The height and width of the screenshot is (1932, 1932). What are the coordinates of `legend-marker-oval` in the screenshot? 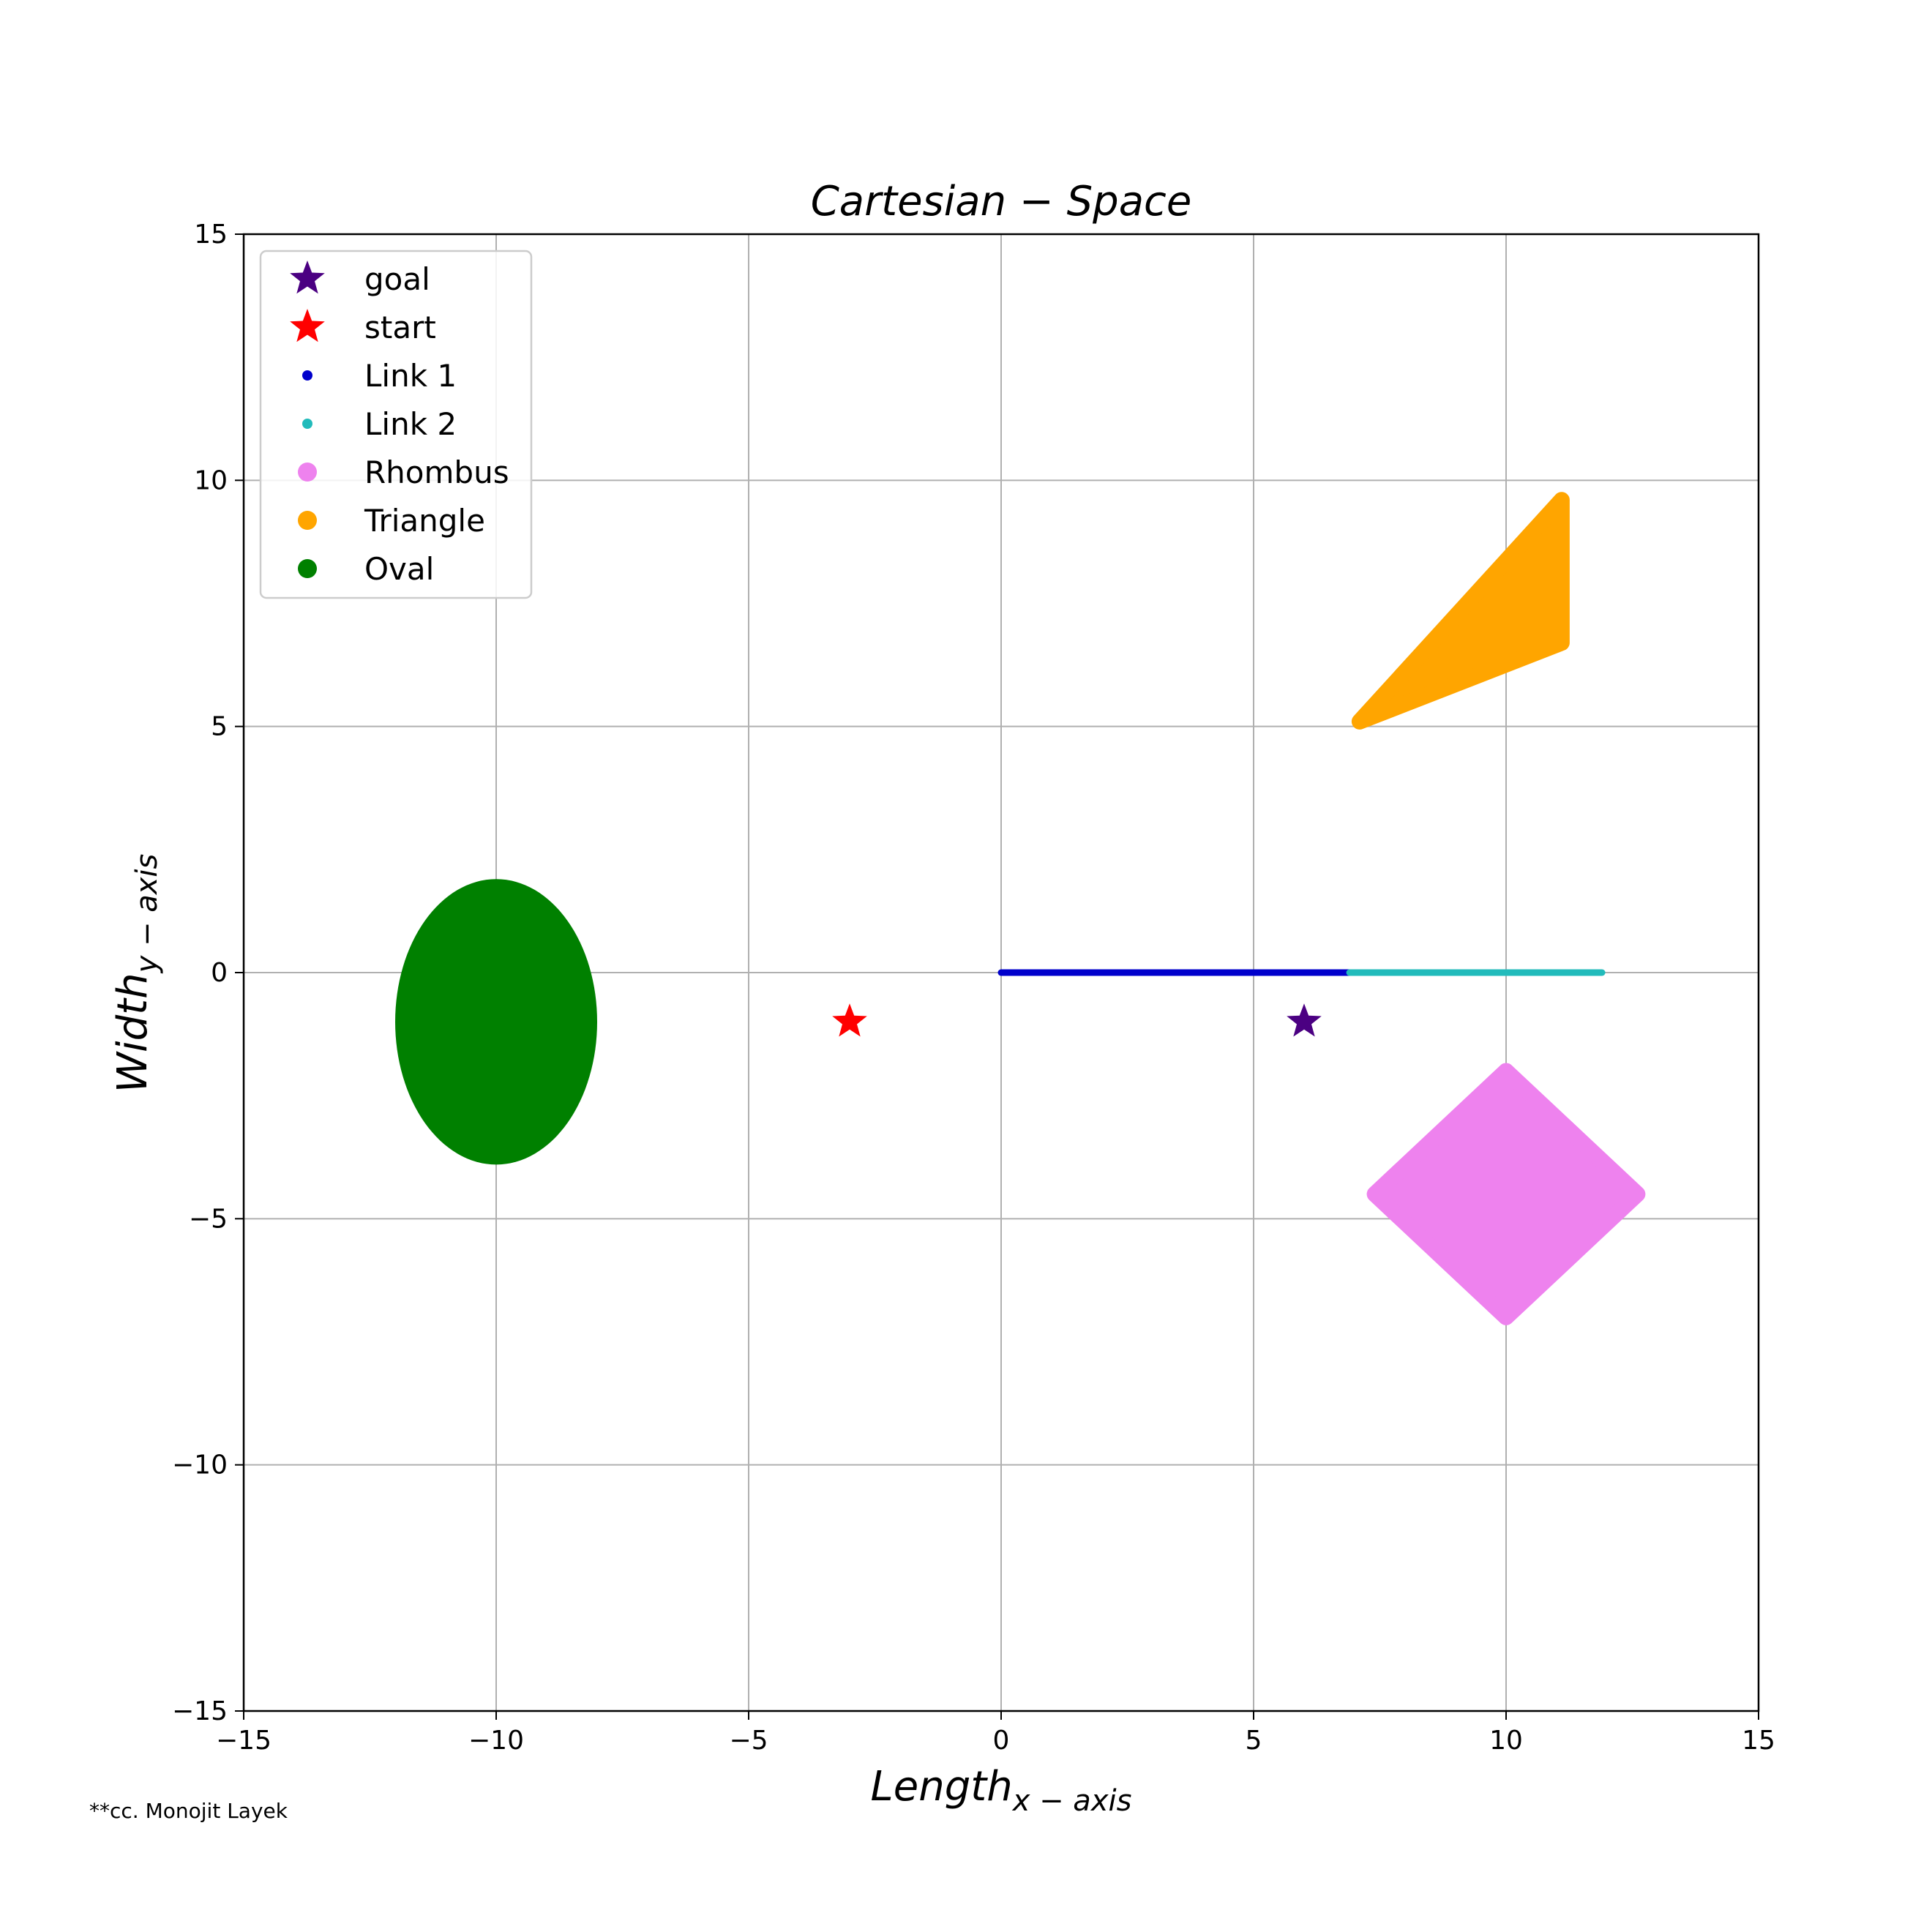 It's located at (307, 568).